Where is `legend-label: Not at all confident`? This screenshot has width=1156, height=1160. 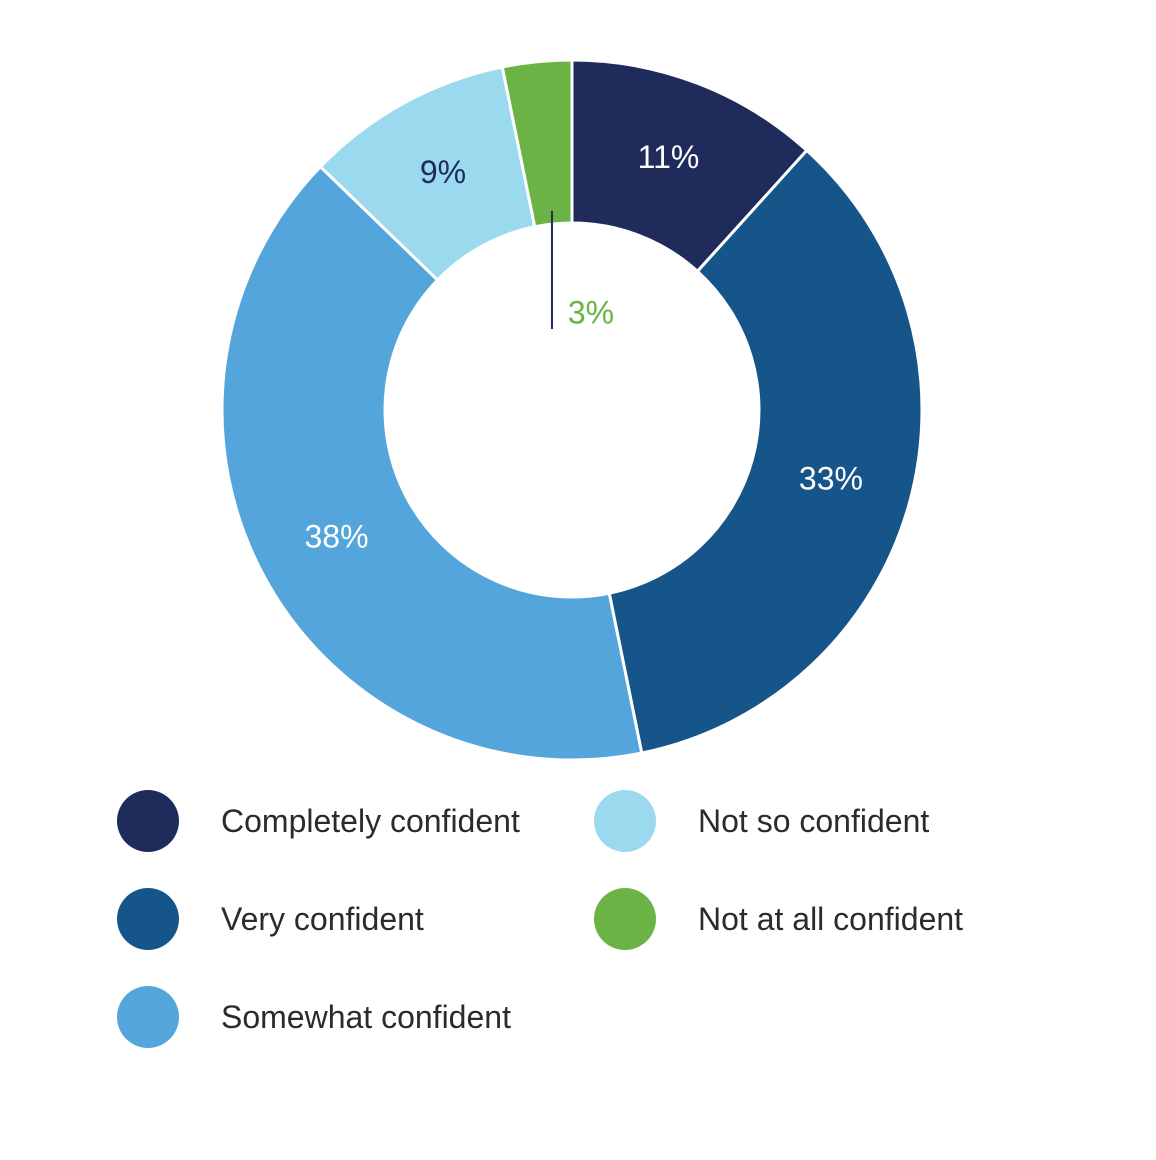
legend-label: Not at all confident is located at coordinates (831, 918).